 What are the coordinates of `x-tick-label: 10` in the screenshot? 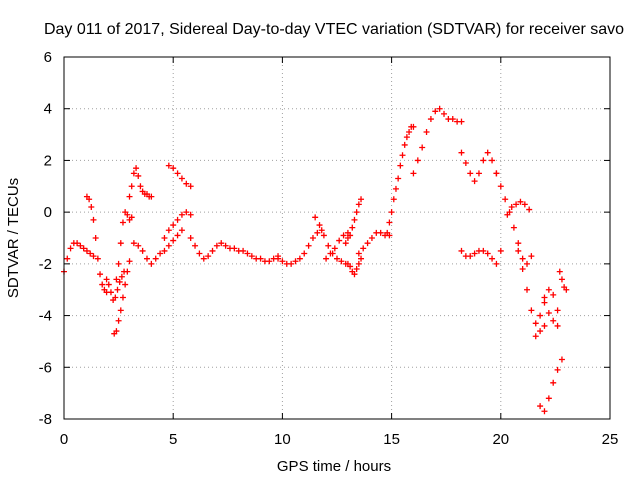 It's located at (282, 439).